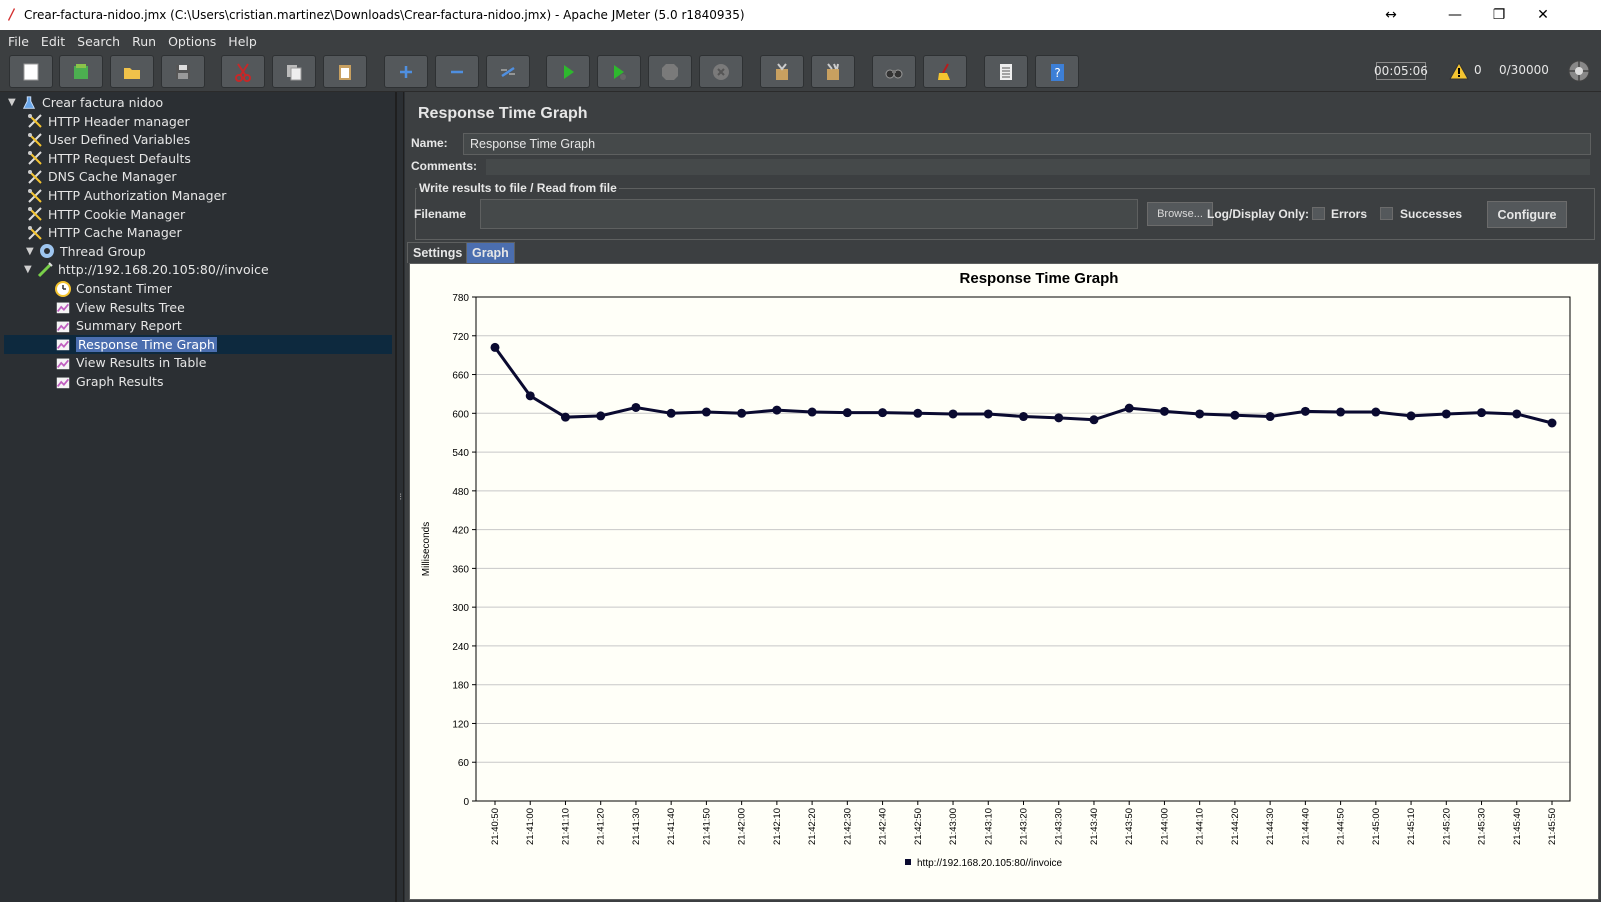  What do you see at coordinates (92, 307) in the screenshot?
I see `tree-item: View Results Tree` at bounding box center [92, 307].